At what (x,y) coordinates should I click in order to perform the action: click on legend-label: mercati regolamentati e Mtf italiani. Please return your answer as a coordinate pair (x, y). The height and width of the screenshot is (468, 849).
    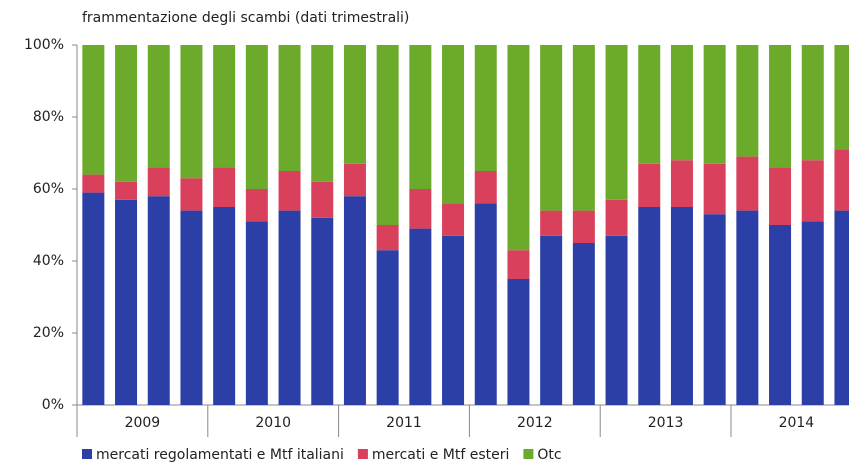
    Looking at the image, I should click on (220, 455).